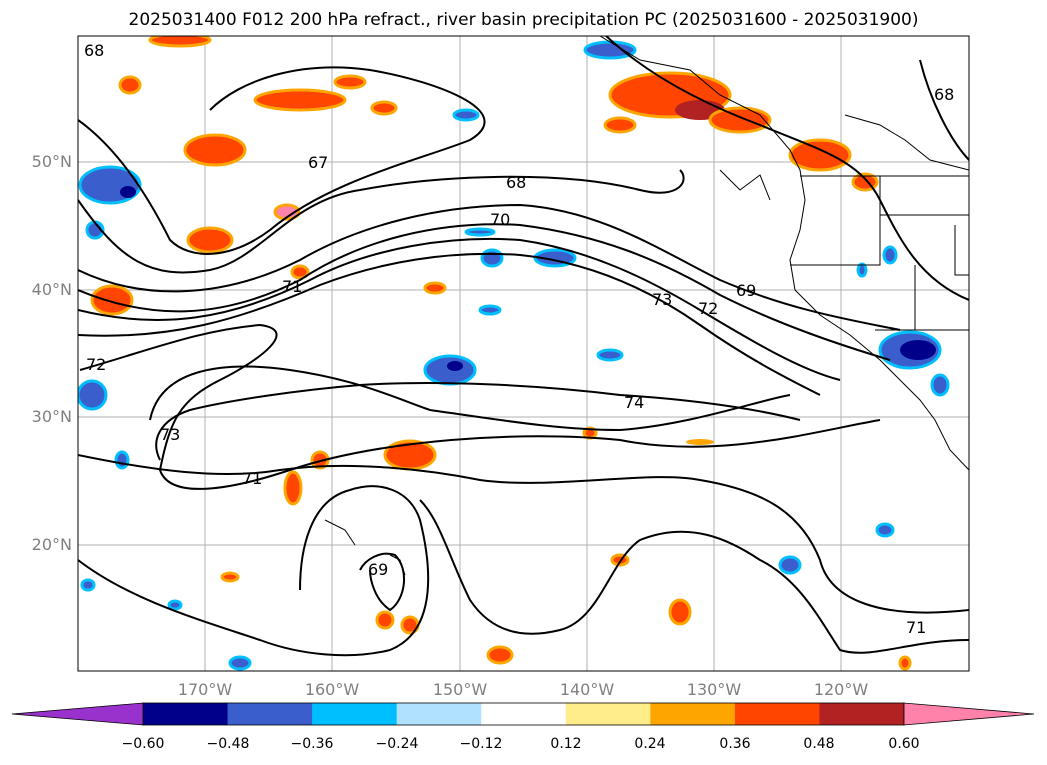 The height and width of the screenshot is (765, 1047). What do you see at coordinates (252, 478) in the screenshot?
I see `contour-label-71-s: 71` at bounding box center [252, 478].